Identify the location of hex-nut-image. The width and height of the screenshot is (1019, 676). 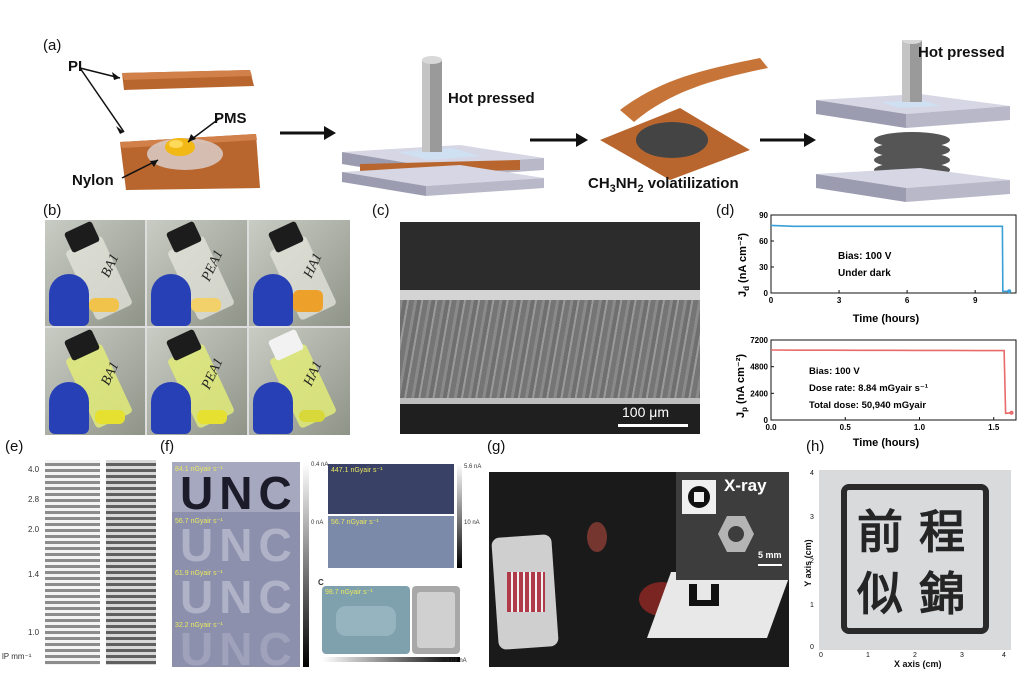
(736, 534).